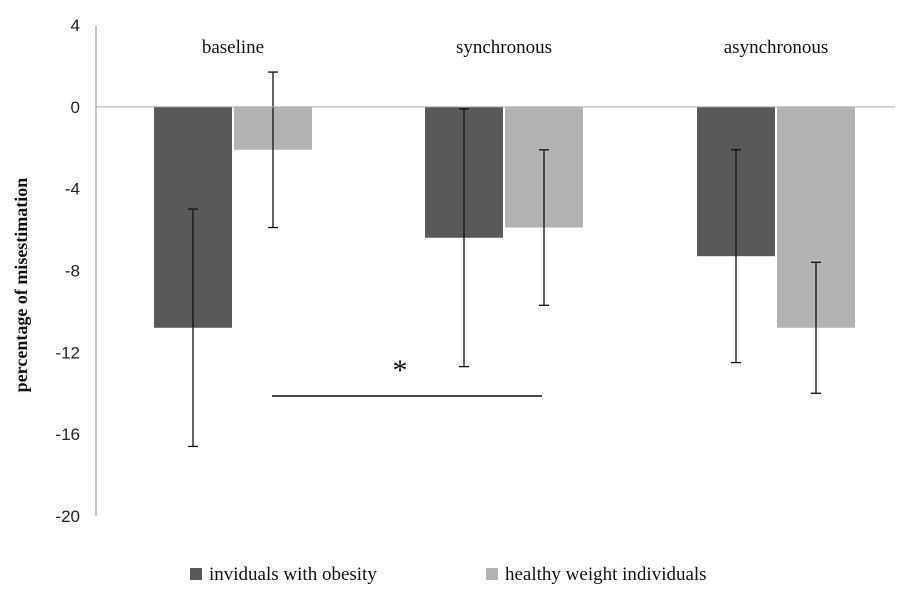 Image resolution: width=901 pixels, height=590 pixels. What do you see at coordinates (293, 574) in the screenshot?
I see `legend-label: inviduals with obesity` at bounding box center [293, 574].